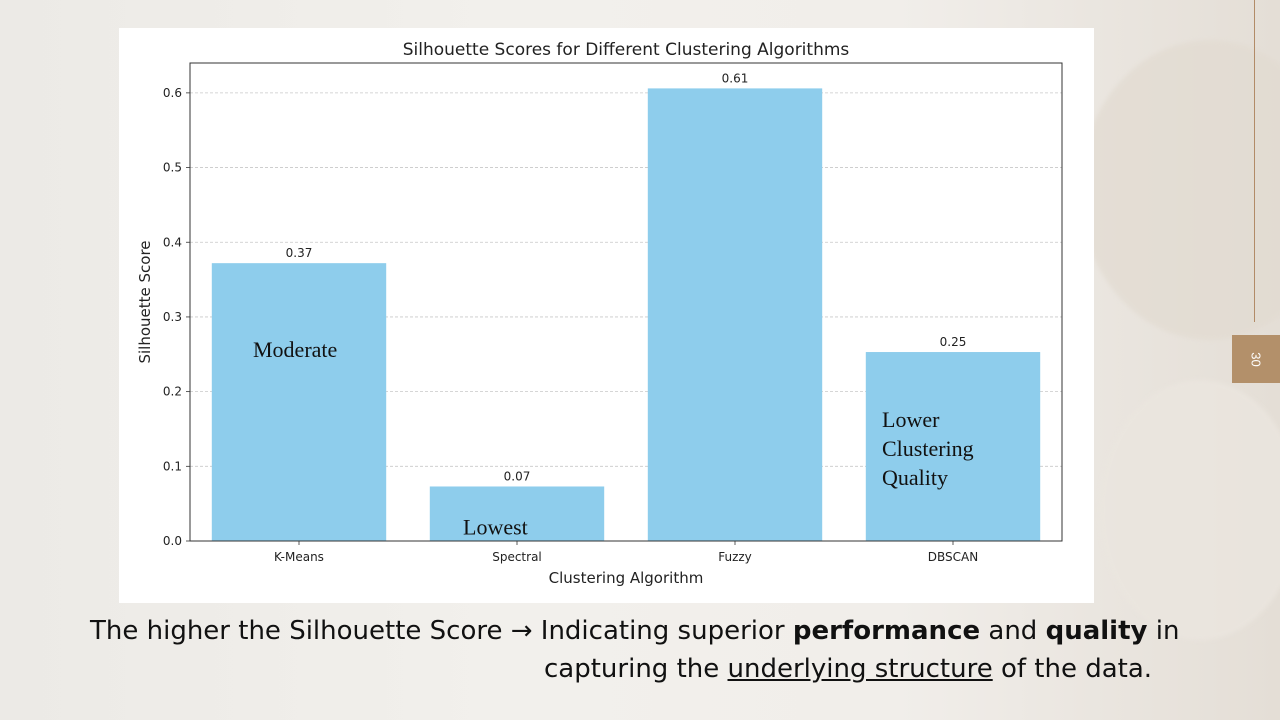 This screenshot has width=1280, height=720. I want to click on y-tick-label: 0.4, so click(172, 242).